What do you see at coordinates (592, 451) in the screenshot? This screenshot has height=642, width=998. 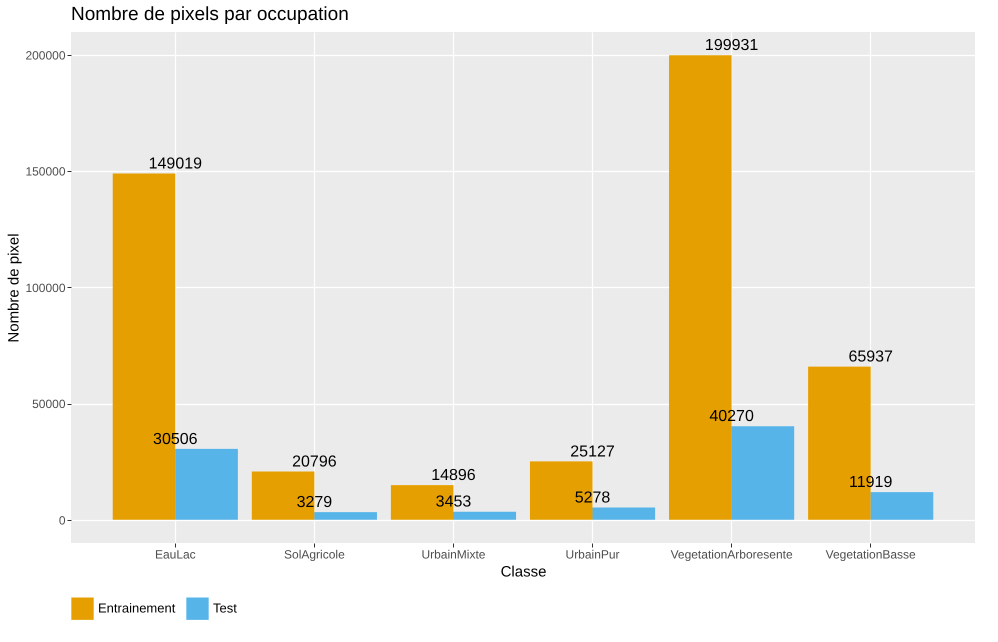 I see `data-label: 25127` at bounding box center [592, 451].